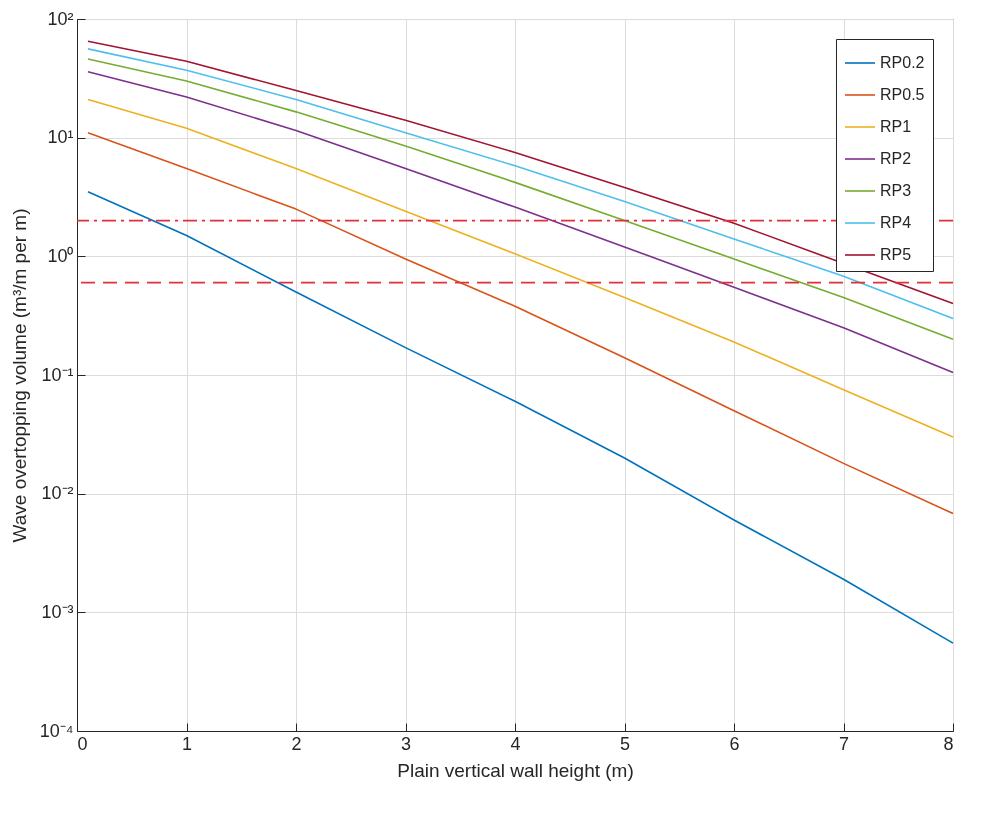  I want to click on x-tick-label: 8, so click(948, 743).